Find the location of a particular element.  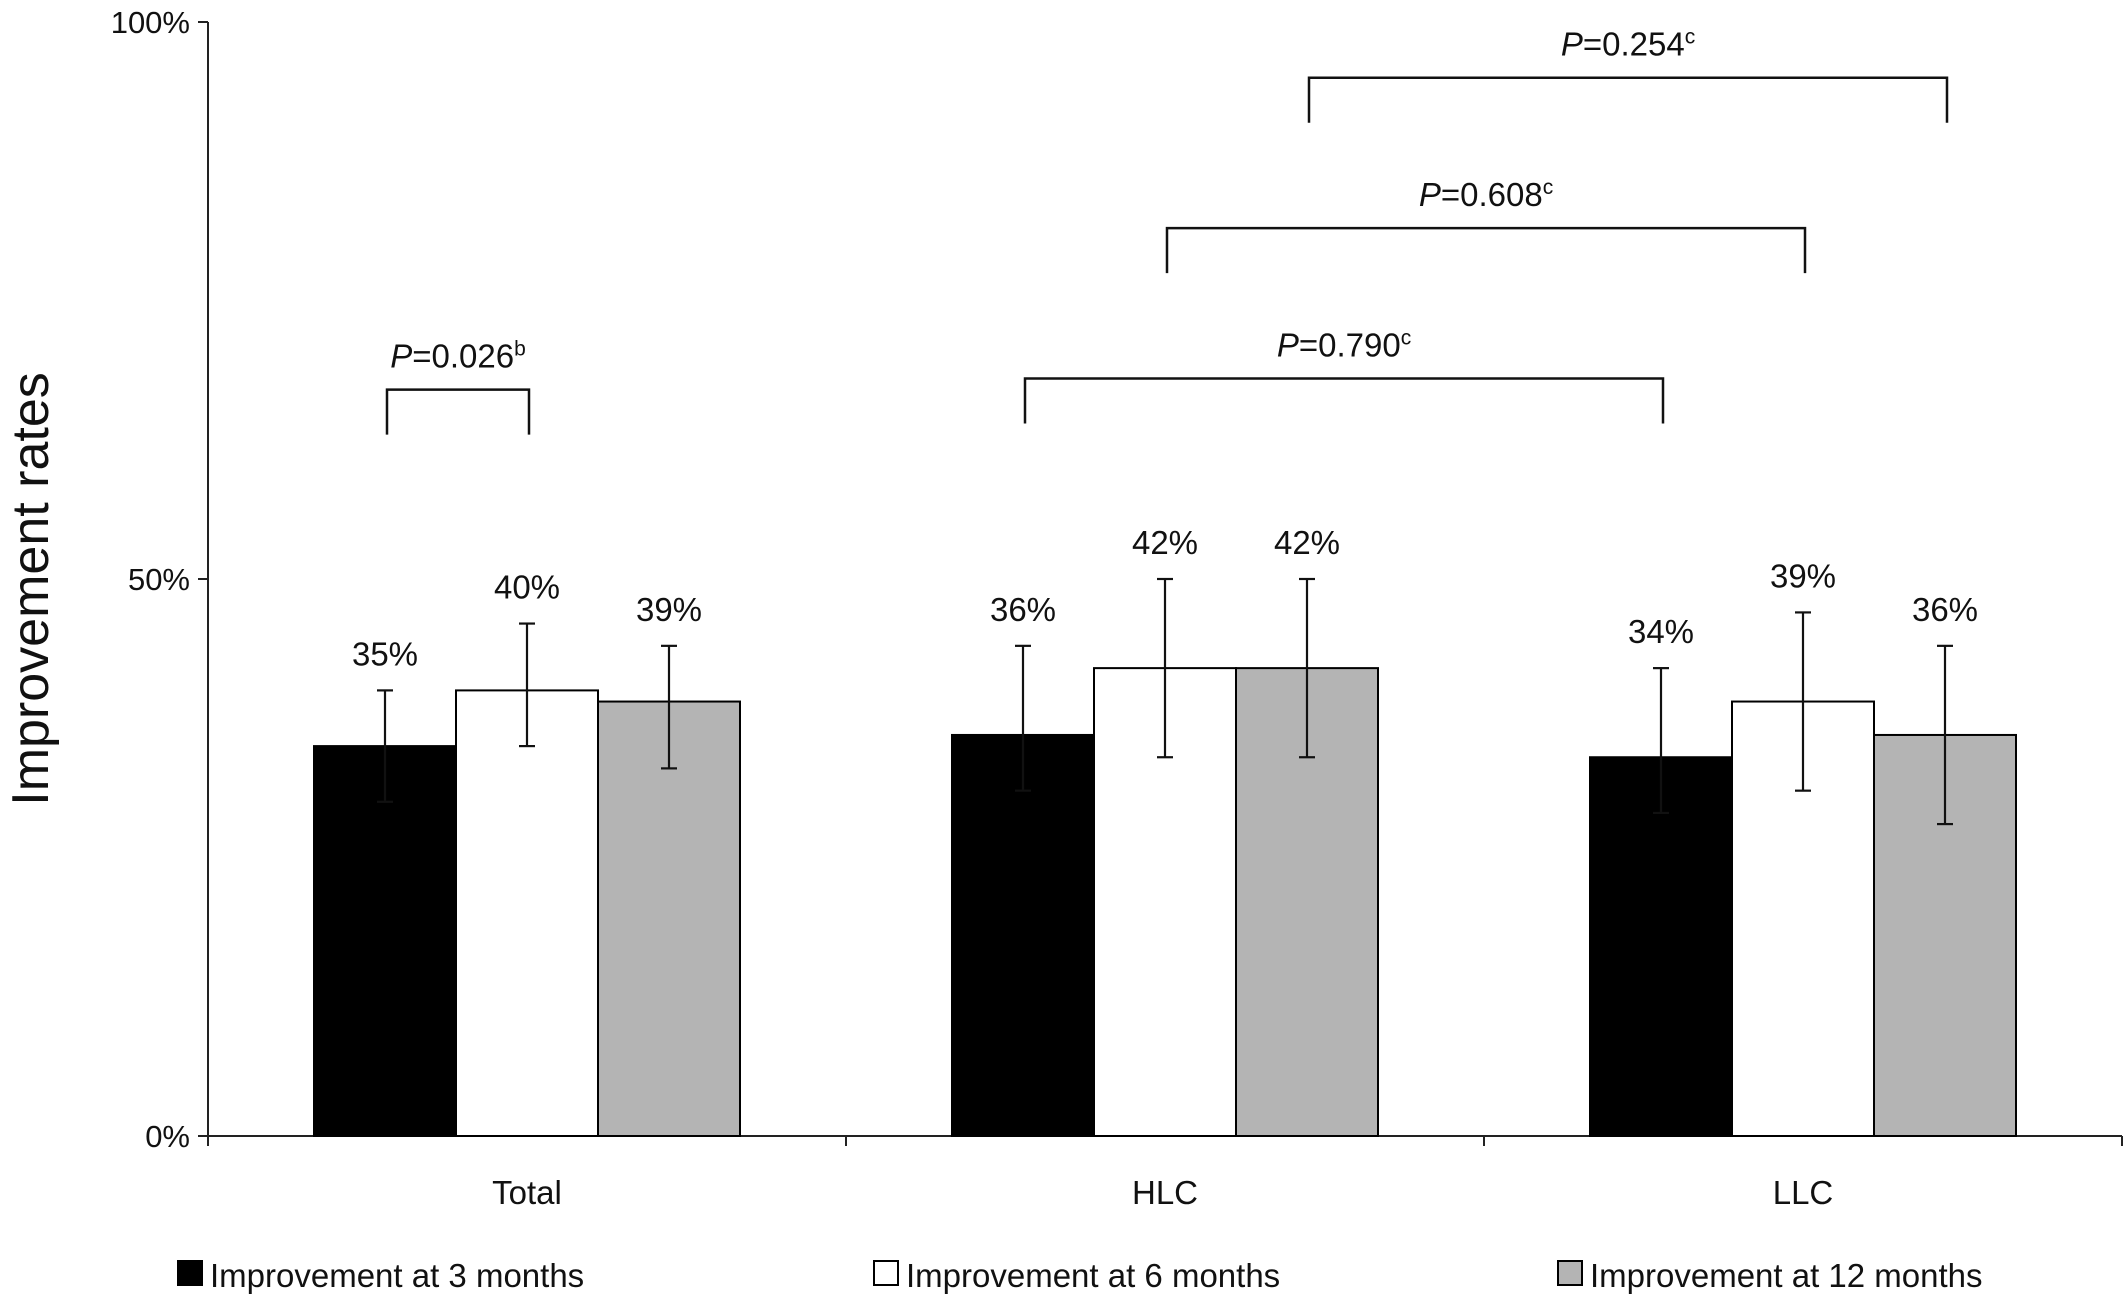

y-tick-label: 100% is located at coordinates (150, 22).